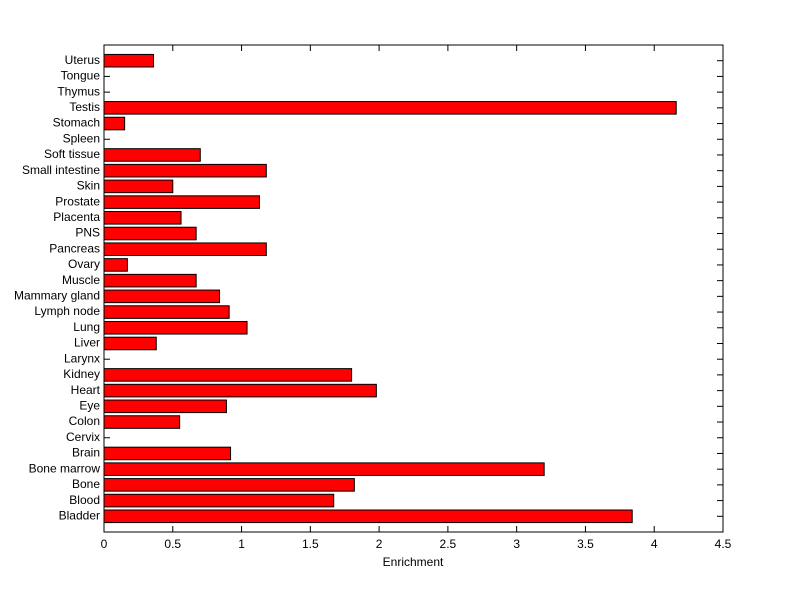 This screenshot has height=599, width=800. Describe the element at coordinates (379, 544) in the screenshot. I see `x-tick-label: 2` at that location.